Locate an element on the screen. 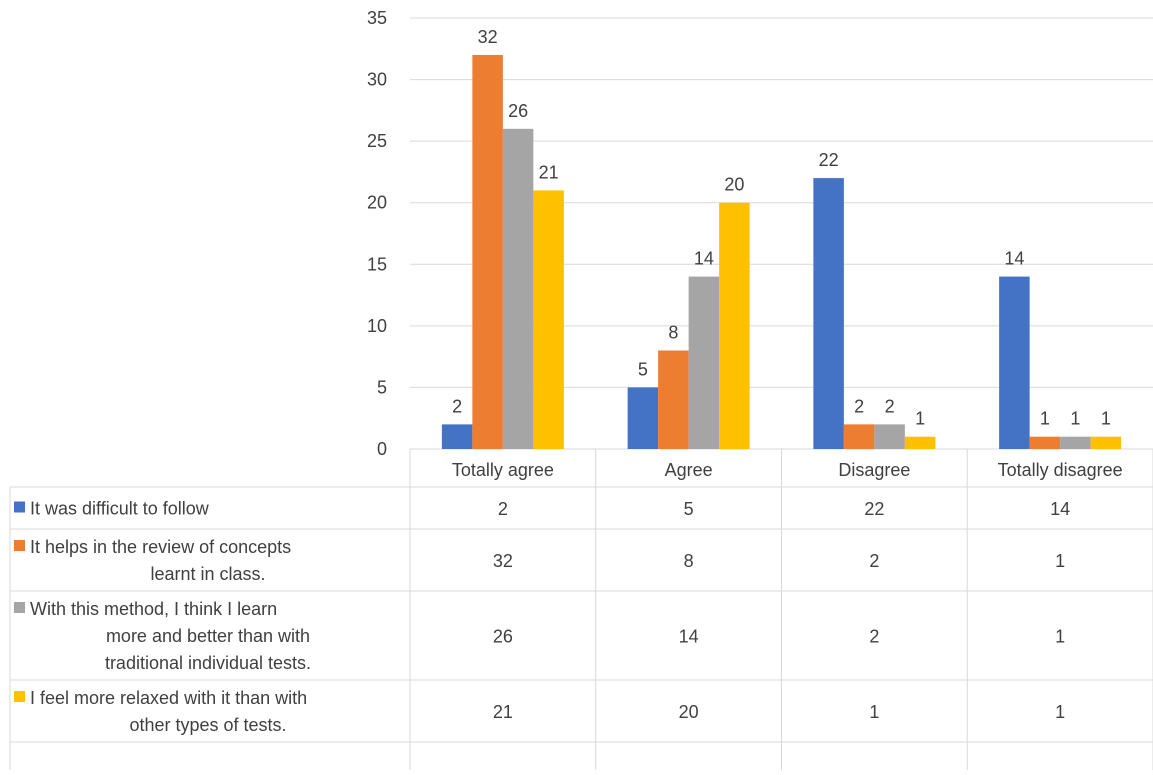 The image size is (1153, 775). data-label: 22 is located at coordinates (829, 160).